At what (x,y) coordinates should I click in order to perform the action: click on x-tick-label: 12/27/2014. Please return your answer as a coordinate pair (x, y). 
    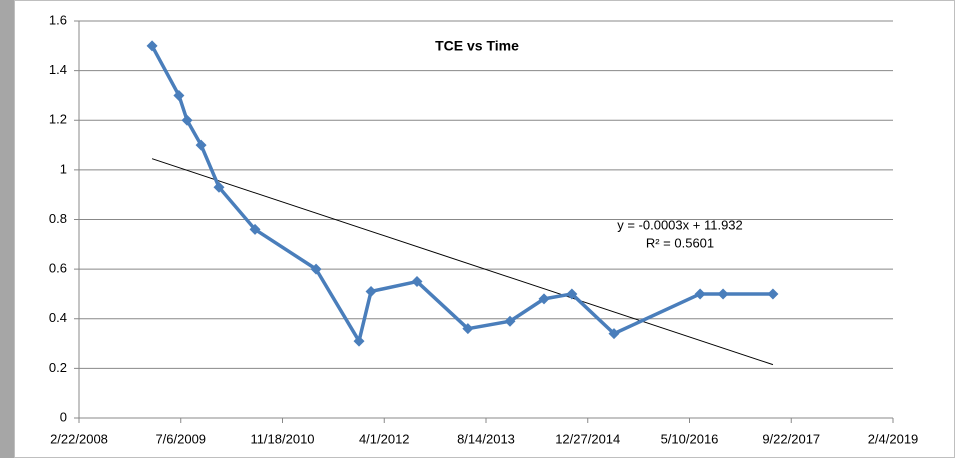
    Looking at the image, I should click on (587, 438).